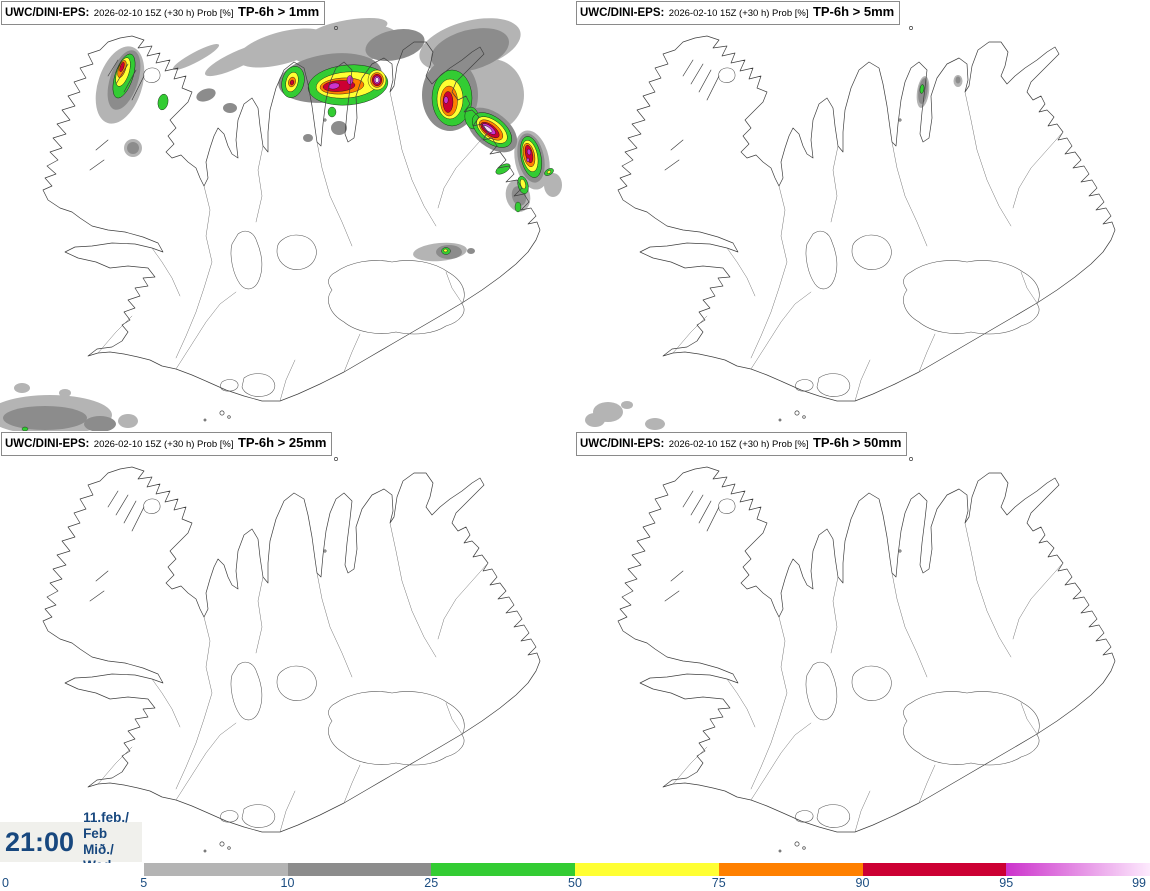  Describe the element at coordinates (431, 883) in the screenshot. I see `colorbar-tick: 25` at that location.